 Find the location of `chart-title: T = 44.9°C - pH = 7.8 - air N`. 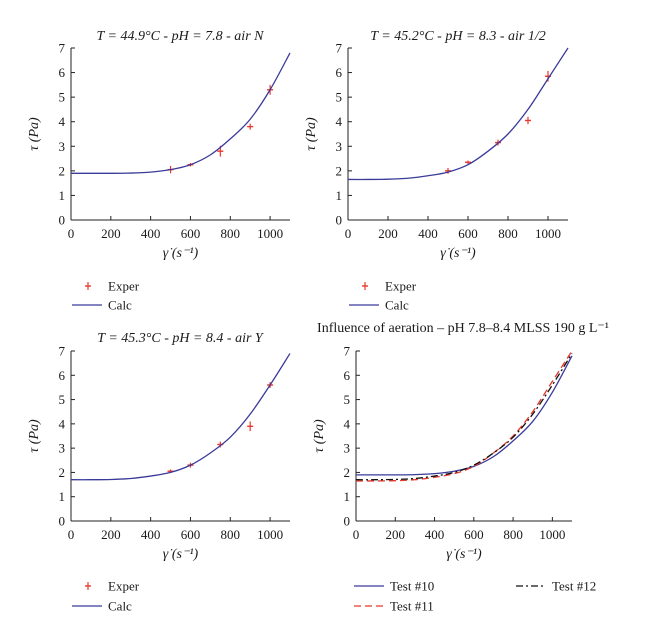

chart-title: T = 44.9°C - pH = 7.8 - air N is located at coordinates (181, 36).